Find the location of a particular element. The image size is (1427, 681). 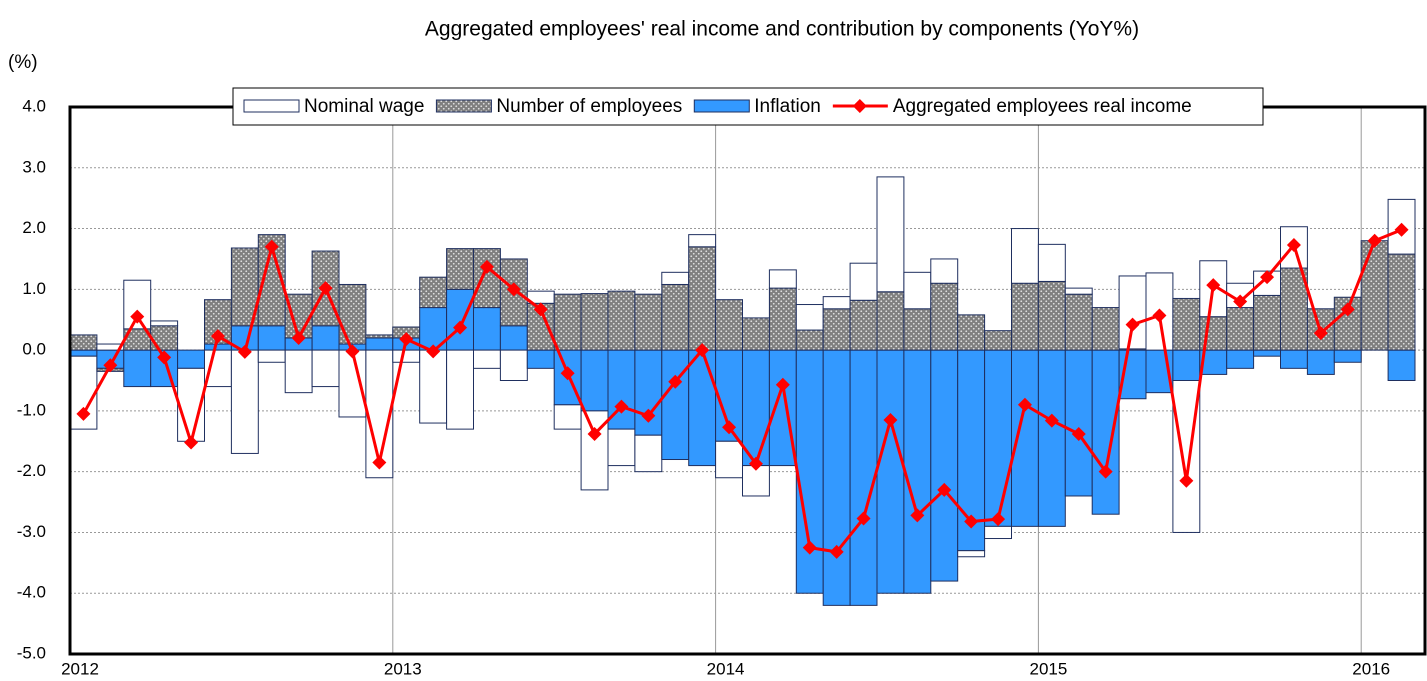

x-tick-label: 2015 is located at coordinates (1048, 668).